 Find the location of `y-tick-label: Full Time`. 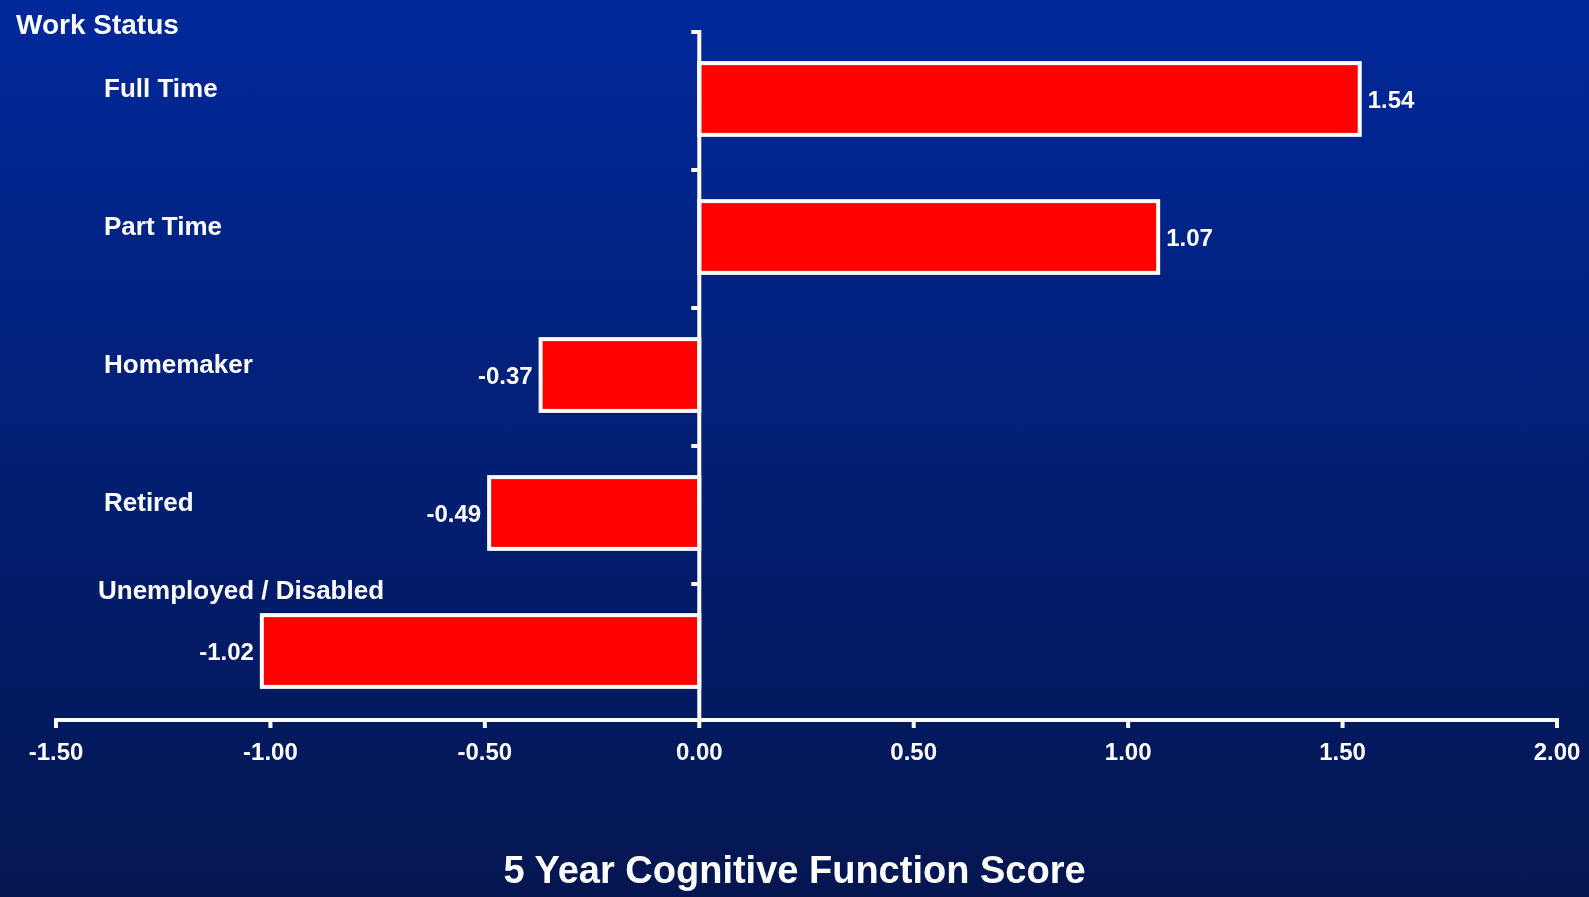

y-tick-label: Full Time is located at coordinates (161, 88).